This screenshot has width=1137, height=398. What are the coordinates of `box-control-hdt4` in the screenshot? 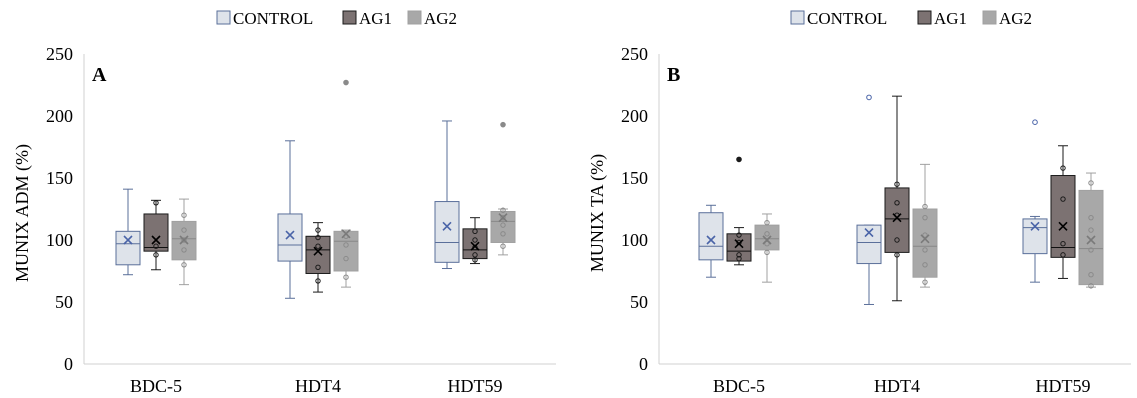 It's located at (290, 219).